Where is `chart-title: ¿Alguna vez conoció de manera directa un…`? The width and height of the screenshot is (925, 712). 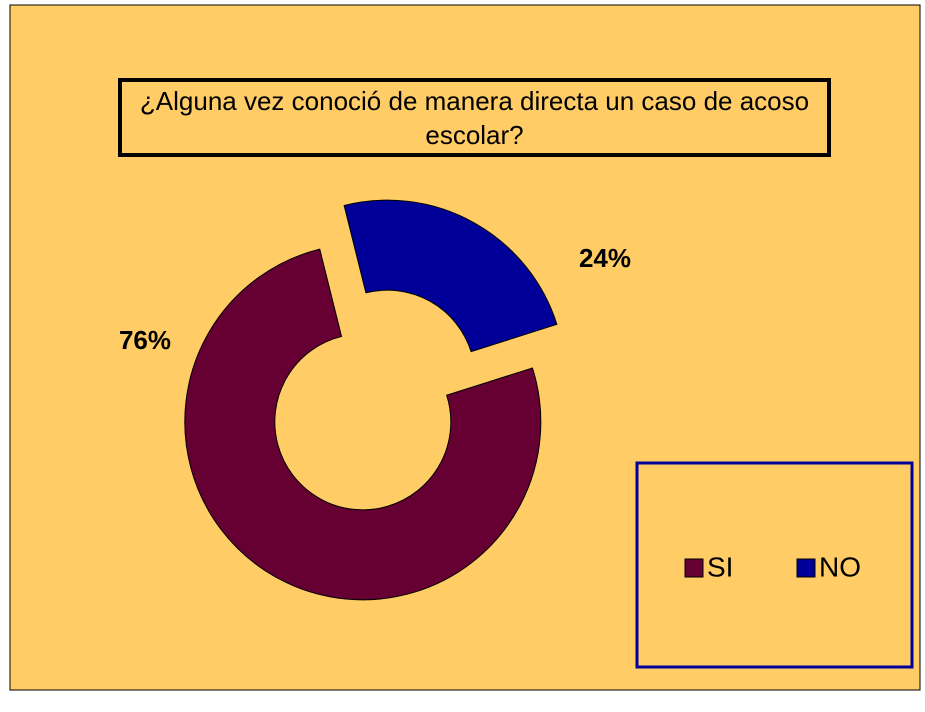 chart-title: ¿Alguna vez conoció de manera directa un… is located at coordinates (474, 117).